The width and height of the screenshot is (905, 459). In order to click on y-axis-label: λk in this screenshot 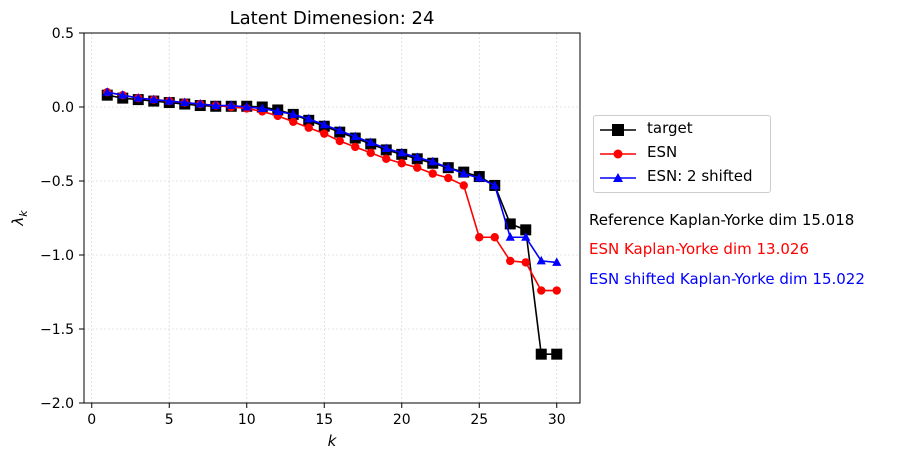, I will do `click(19, 218)`.